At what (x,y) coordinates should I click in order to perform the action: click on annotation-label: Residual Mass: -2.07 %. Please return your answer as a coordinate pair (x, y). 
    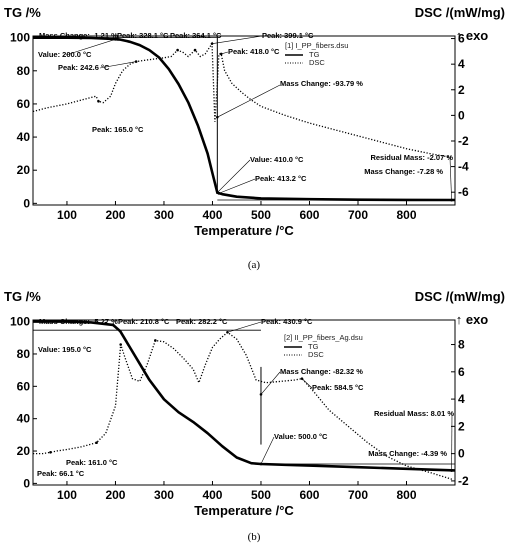
    Looking at the image, I should click on (411, 157).